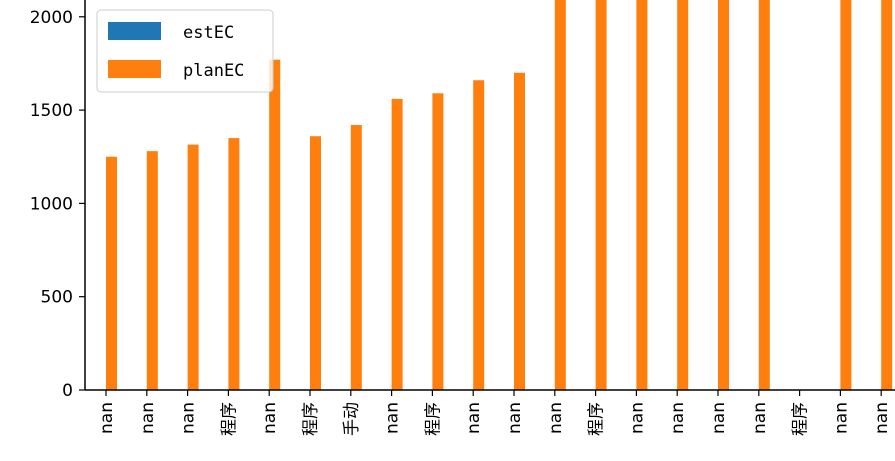  What do you see at coordinates (134, 69) in the screenshot?
I see `legend-swatch-planec` at bounding box center [134, 69].